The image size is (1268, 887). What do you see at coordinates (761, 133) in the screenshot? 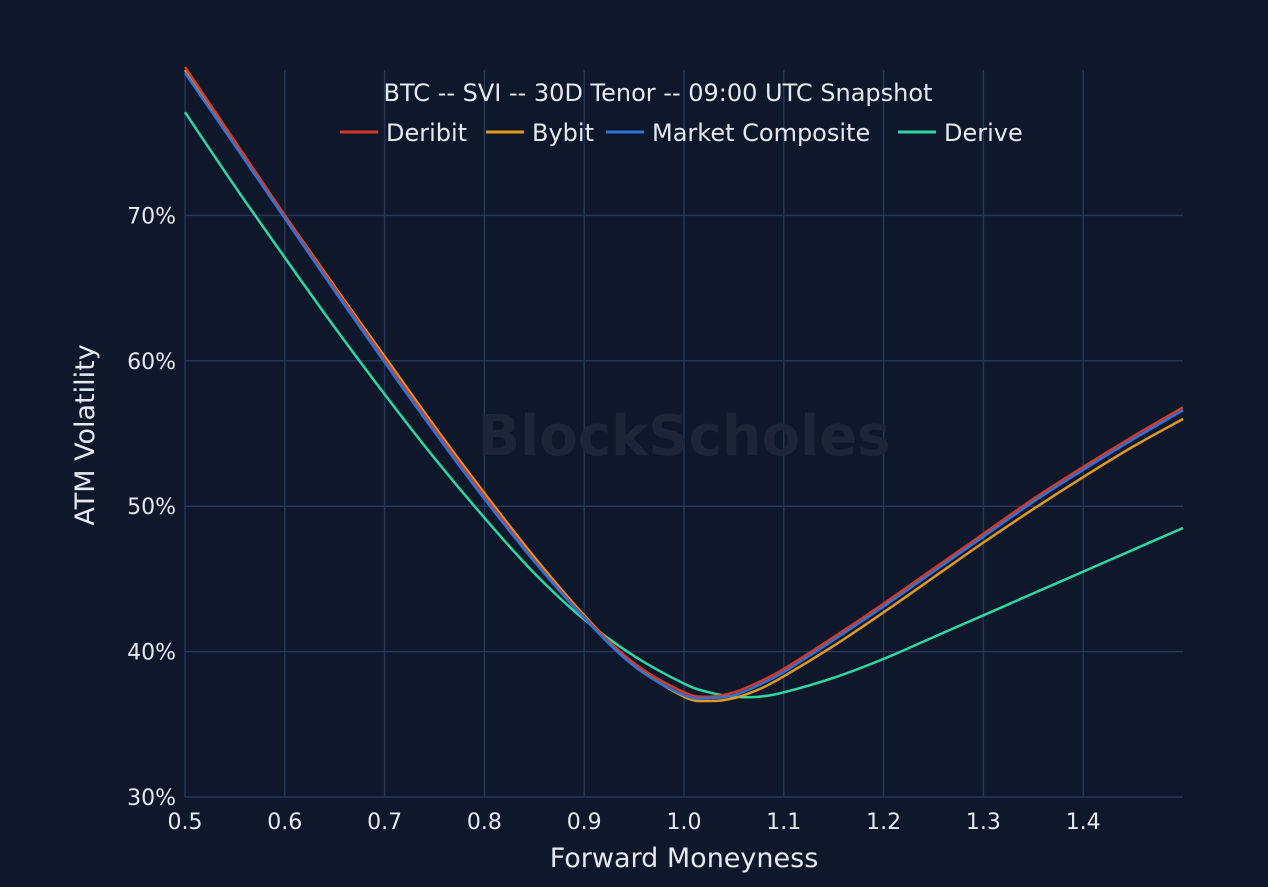
I see `legend-label: Market Composite` at bounding box center [761, 133].